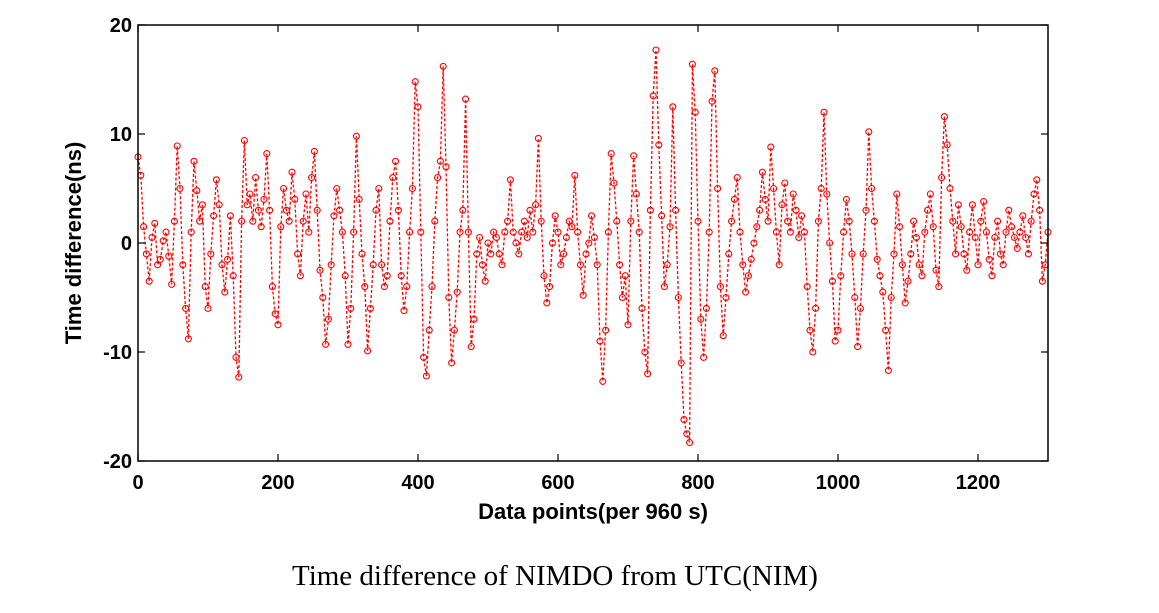 The image size is (1159, 613). What do you see at coordinates (557, 483) in the screenshot?
I see `x-tick-label: 600` at bounding box center [557, 483].